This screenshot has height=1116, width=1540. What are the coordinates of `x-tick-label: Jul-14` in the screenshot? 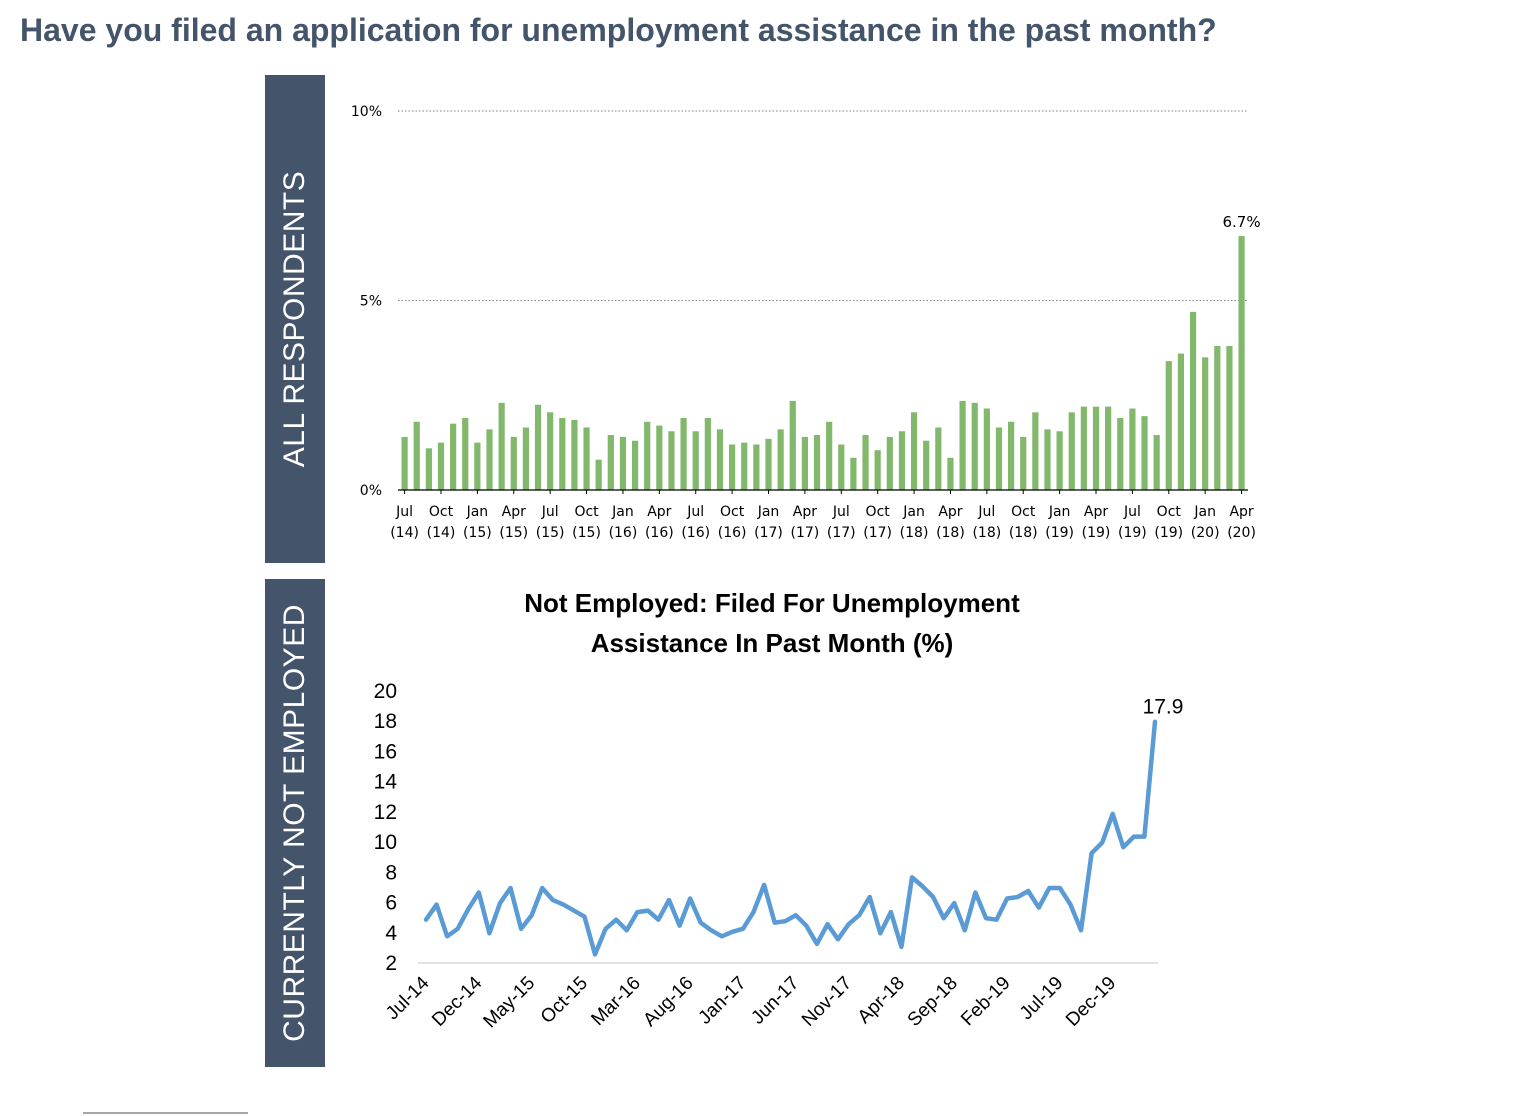 It's located at (408, 998).